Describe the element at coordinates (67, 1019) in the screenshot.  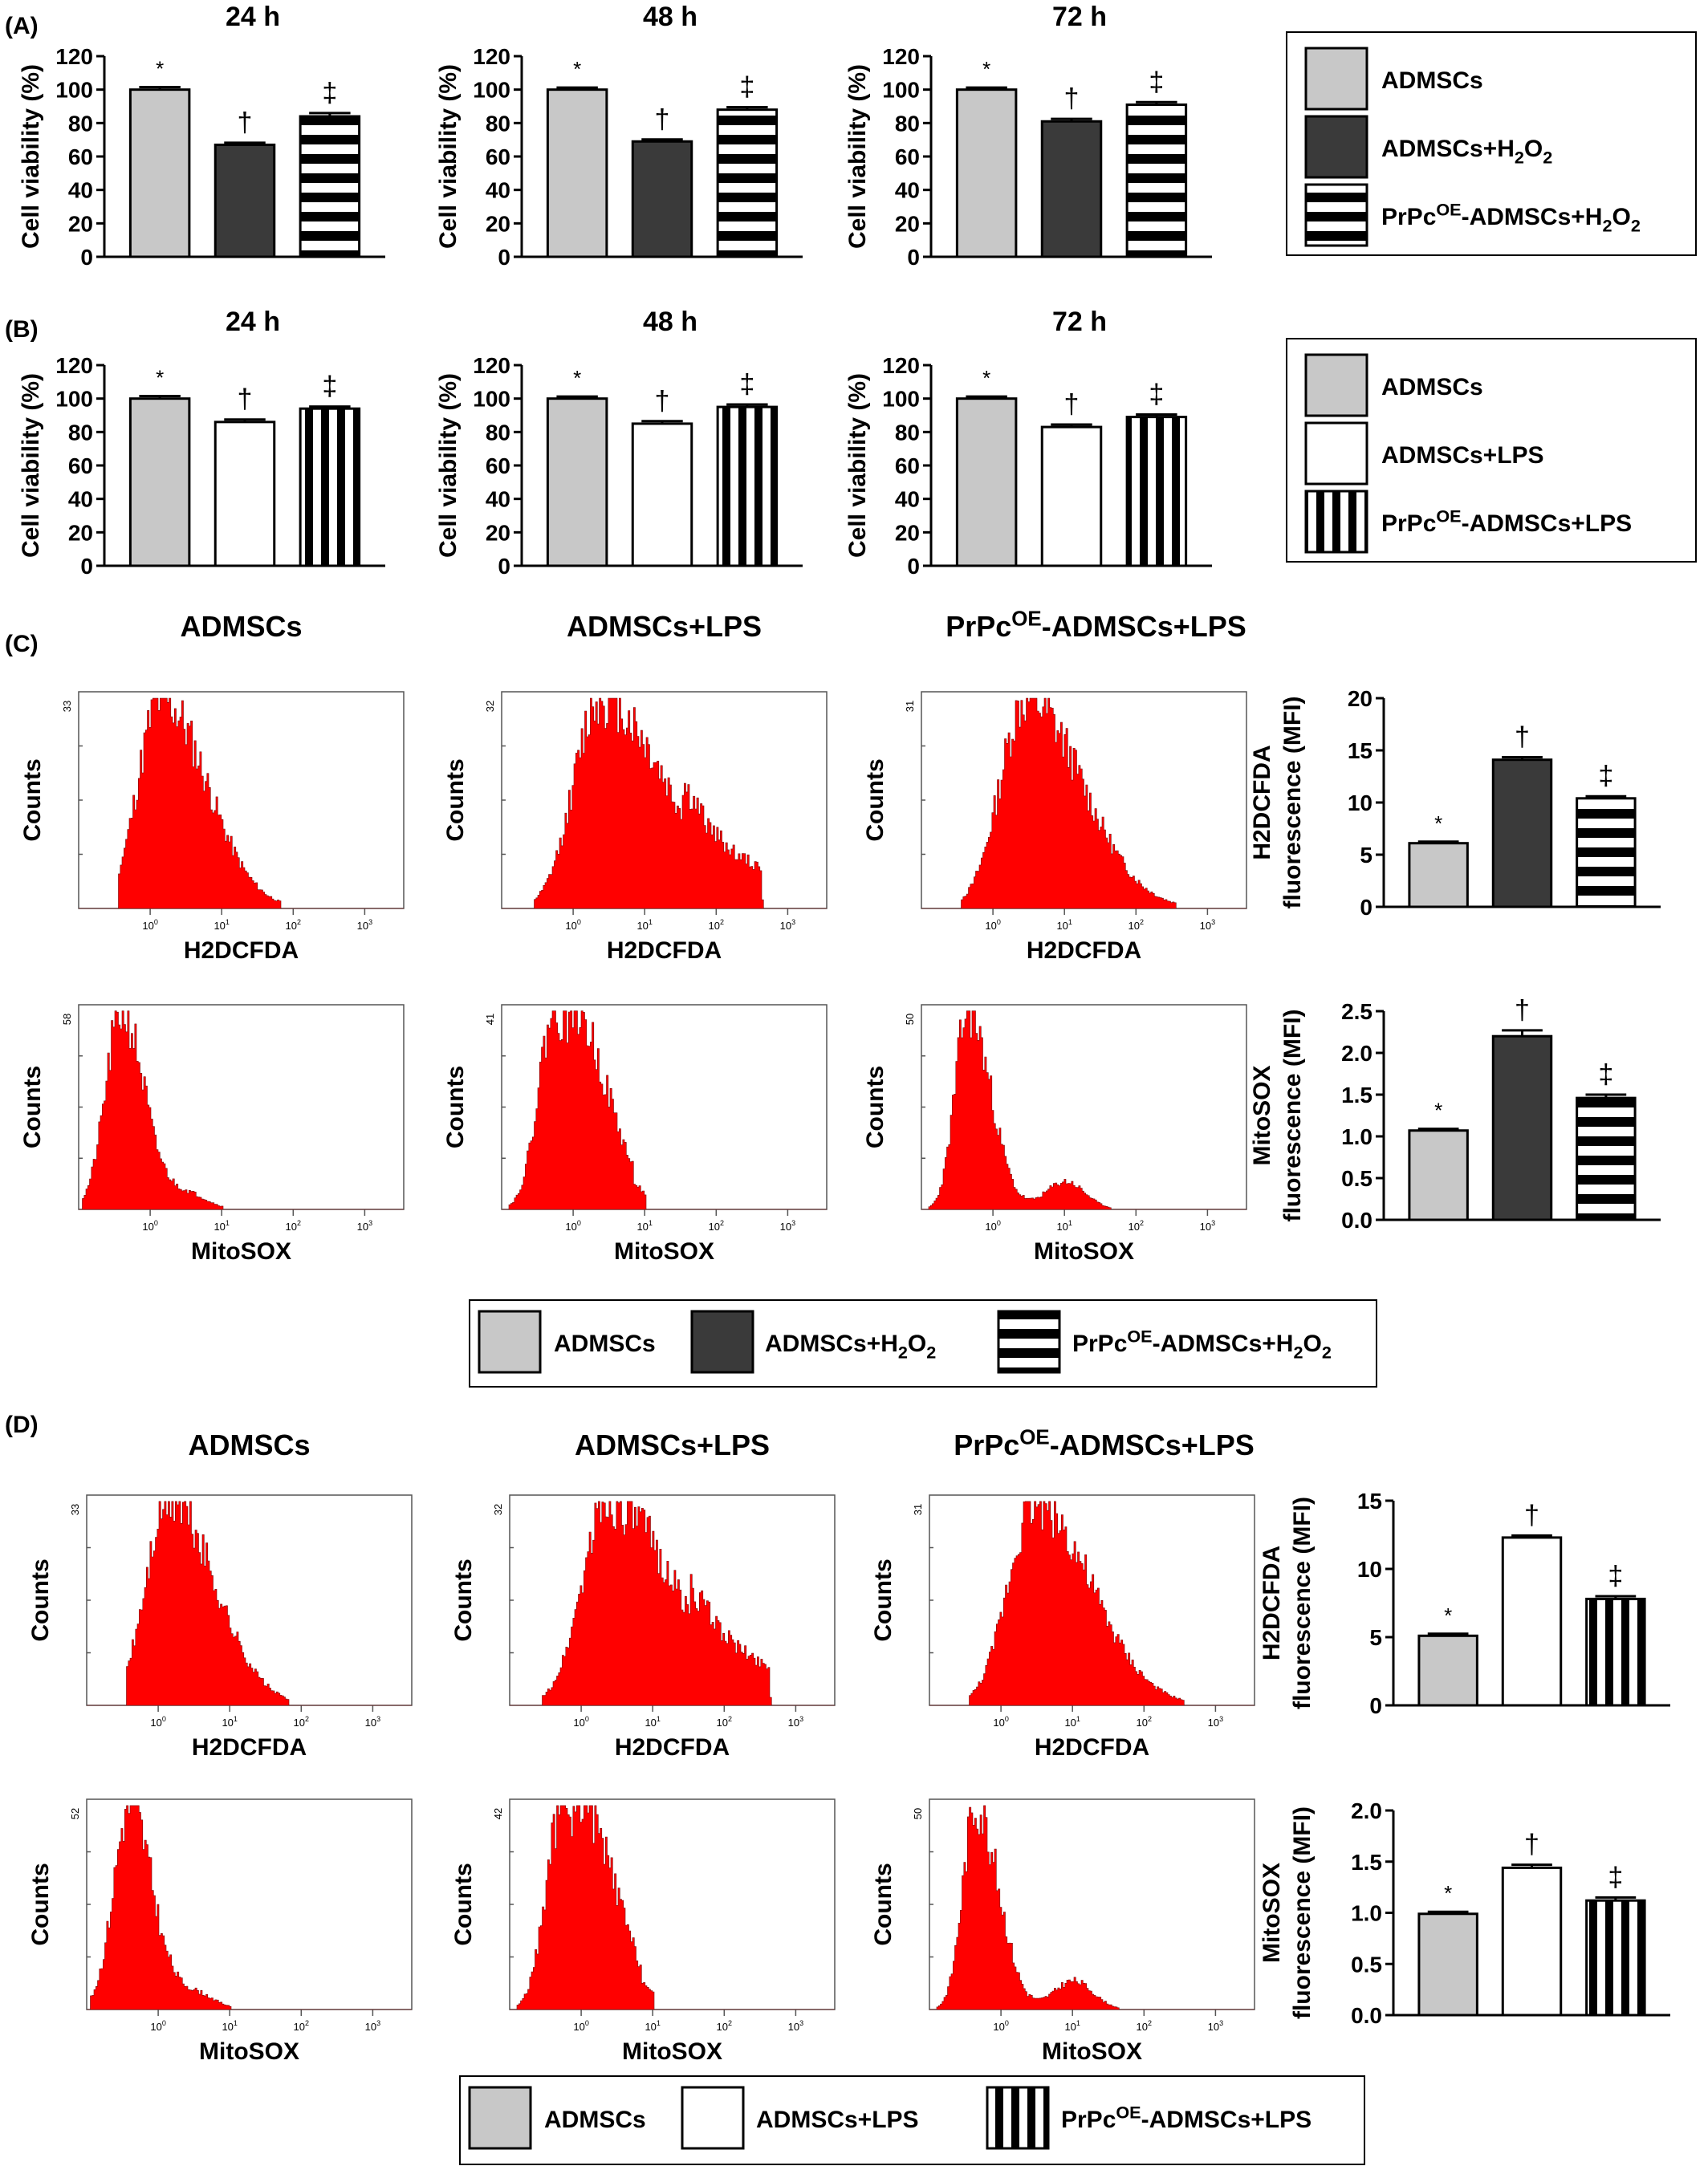
I see `y-max-label: 58` at that location.